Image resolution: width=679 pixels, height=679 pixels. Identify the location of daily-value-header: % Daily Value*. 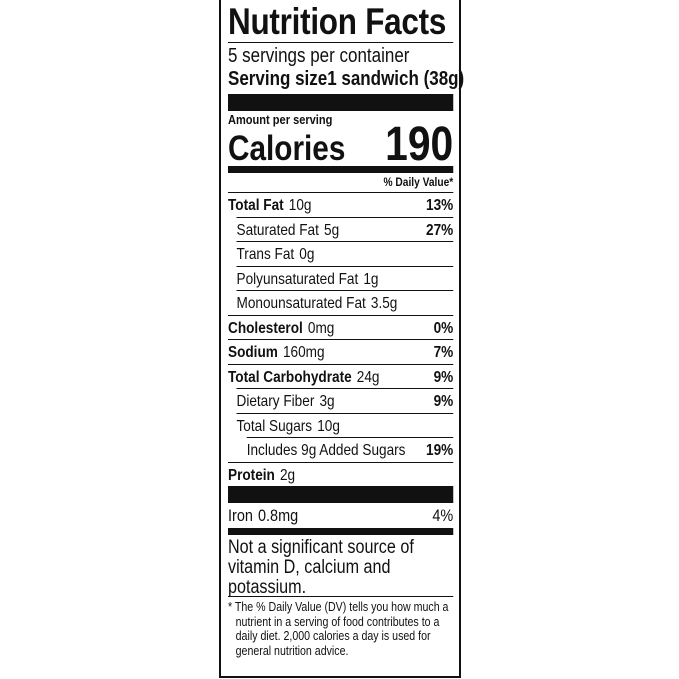
(418, 182).